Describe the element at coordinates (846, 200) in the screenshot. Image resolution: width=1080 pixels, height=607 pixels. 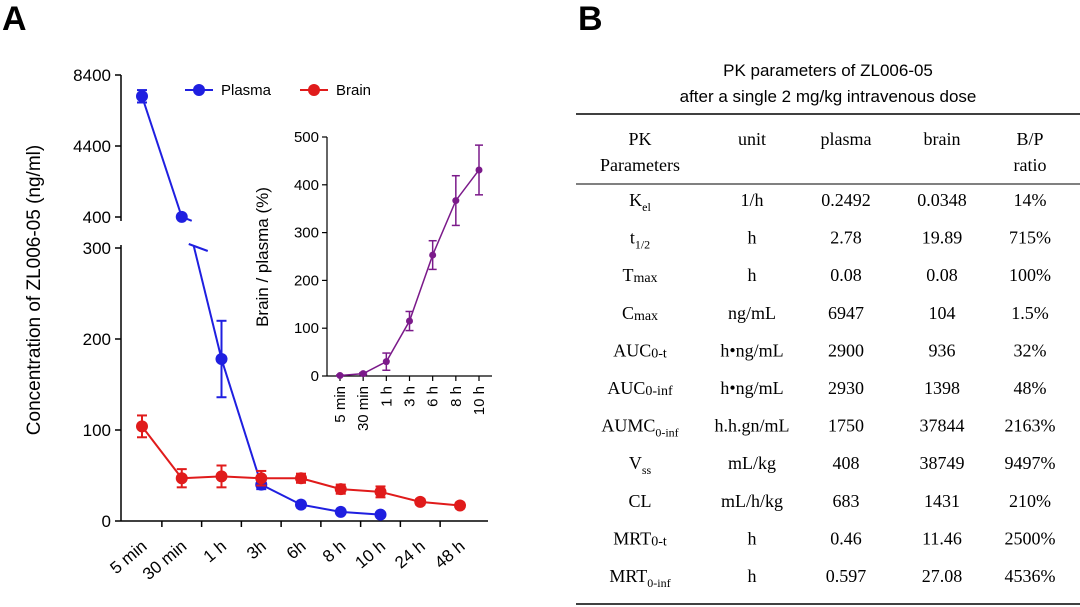
I see `plasma-cell: 0.2492` at that location.